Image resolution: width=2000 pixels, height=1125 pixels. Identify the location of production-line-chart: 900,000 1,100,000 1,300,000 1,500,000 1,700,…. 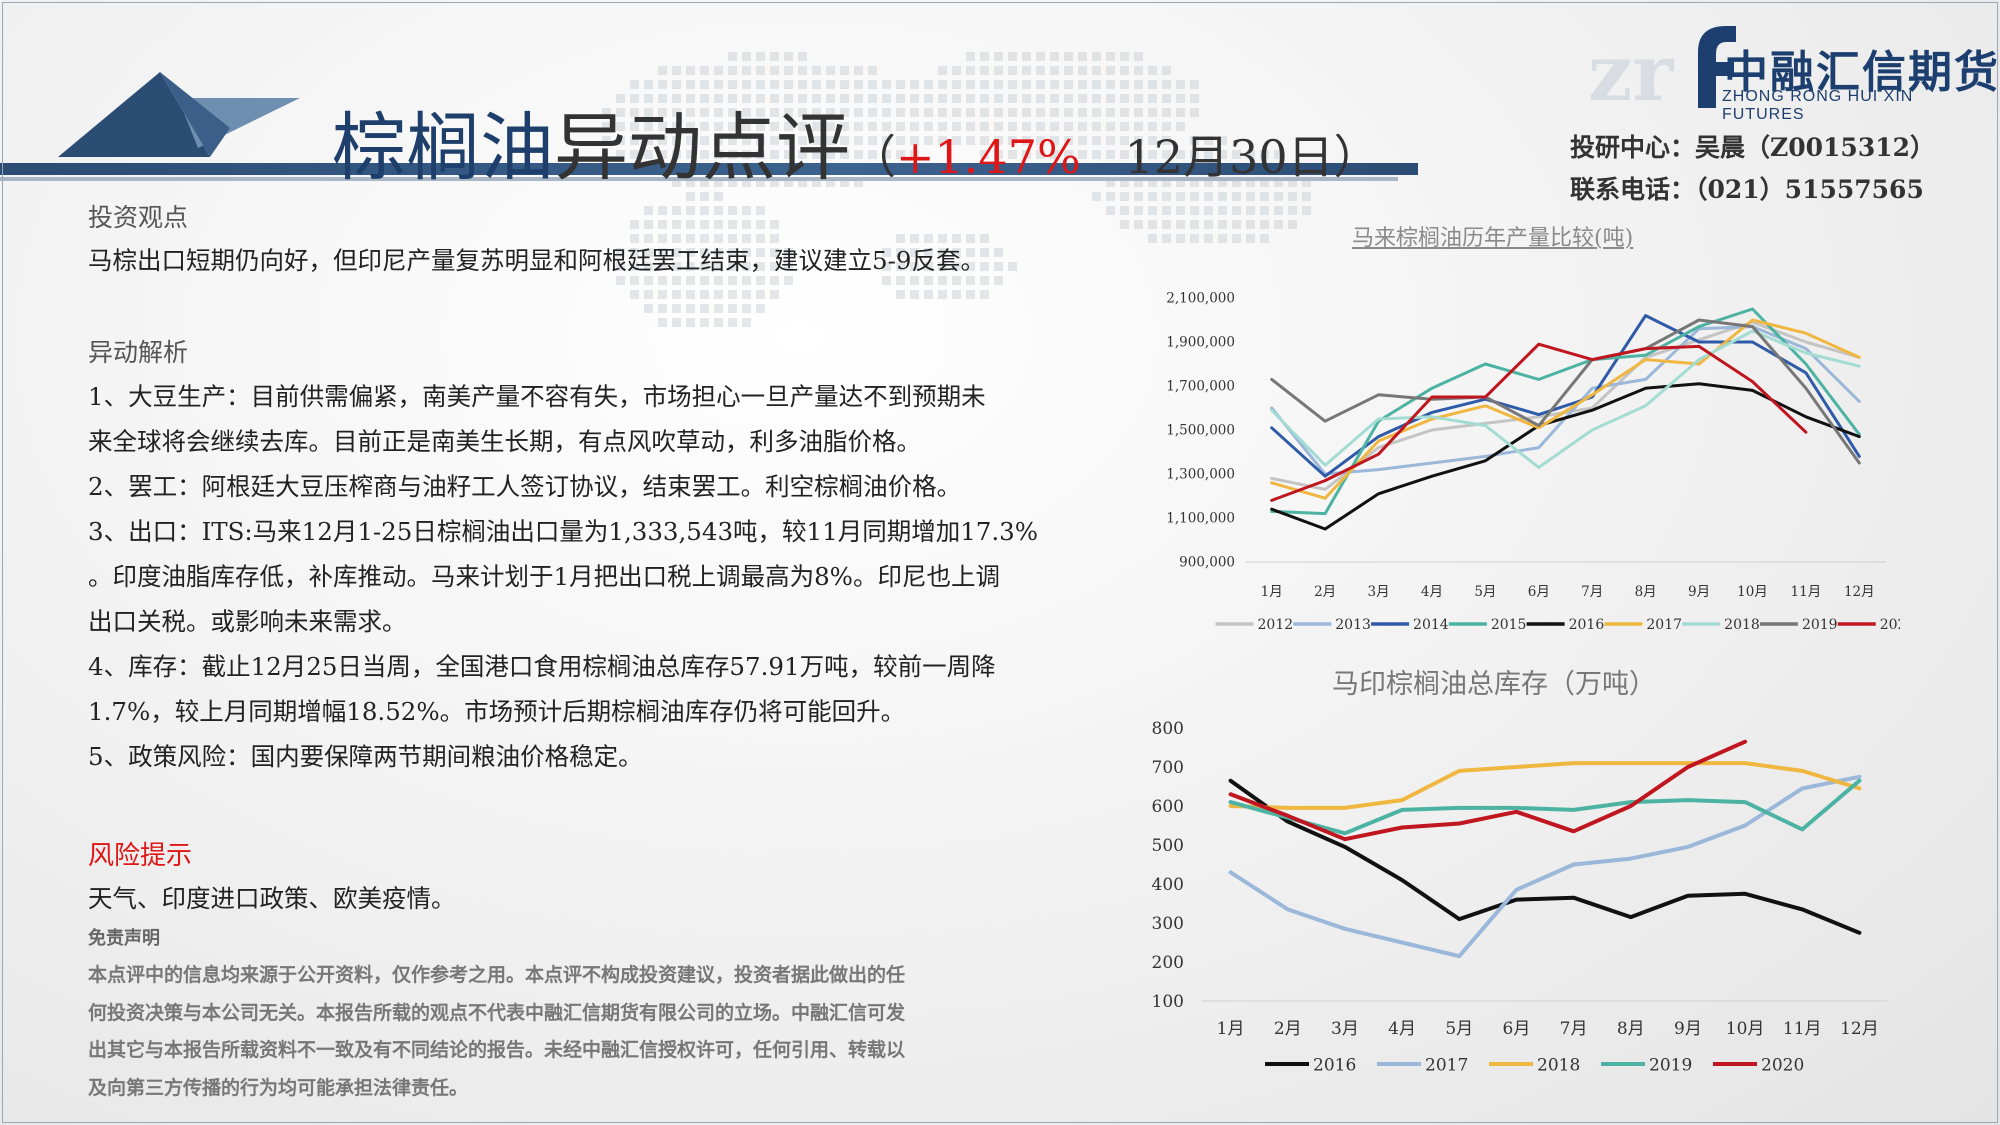
(1533, 462).